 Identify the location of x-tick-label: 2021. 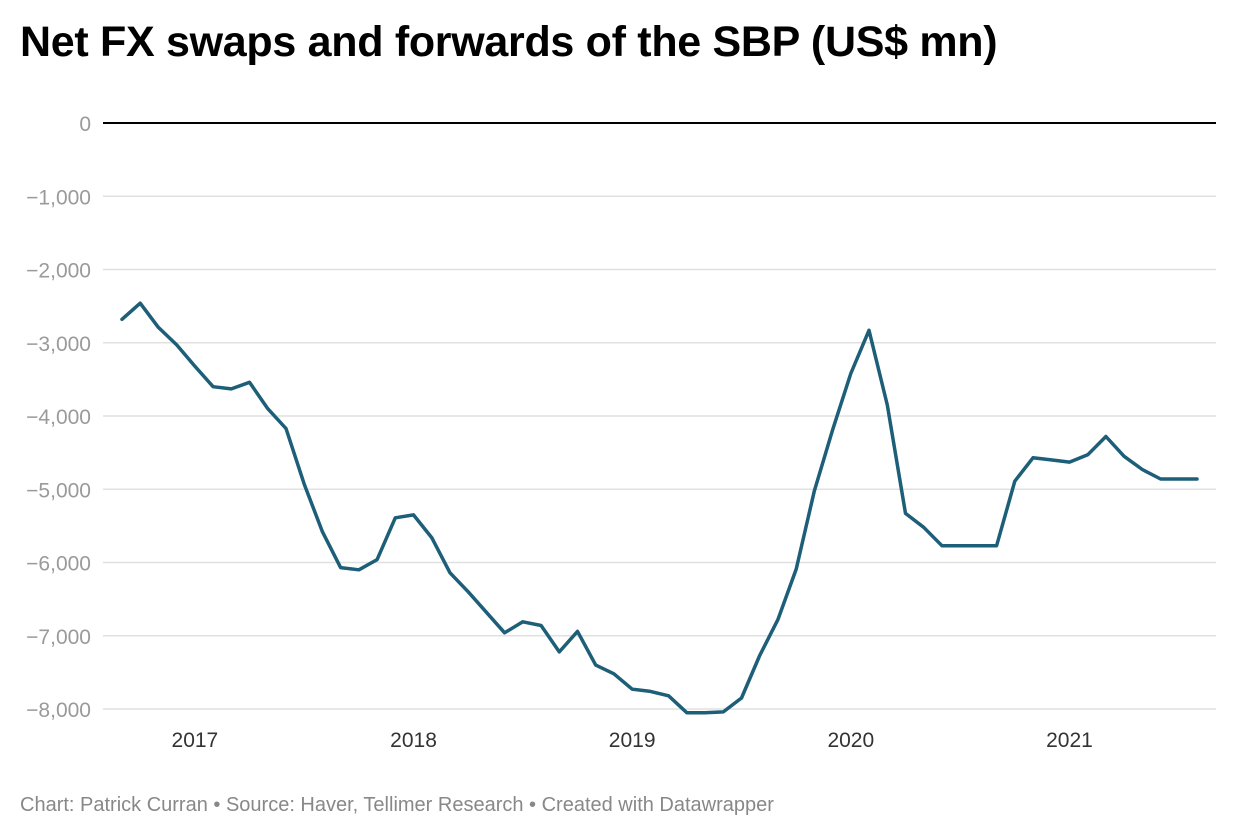
(1069, 740).